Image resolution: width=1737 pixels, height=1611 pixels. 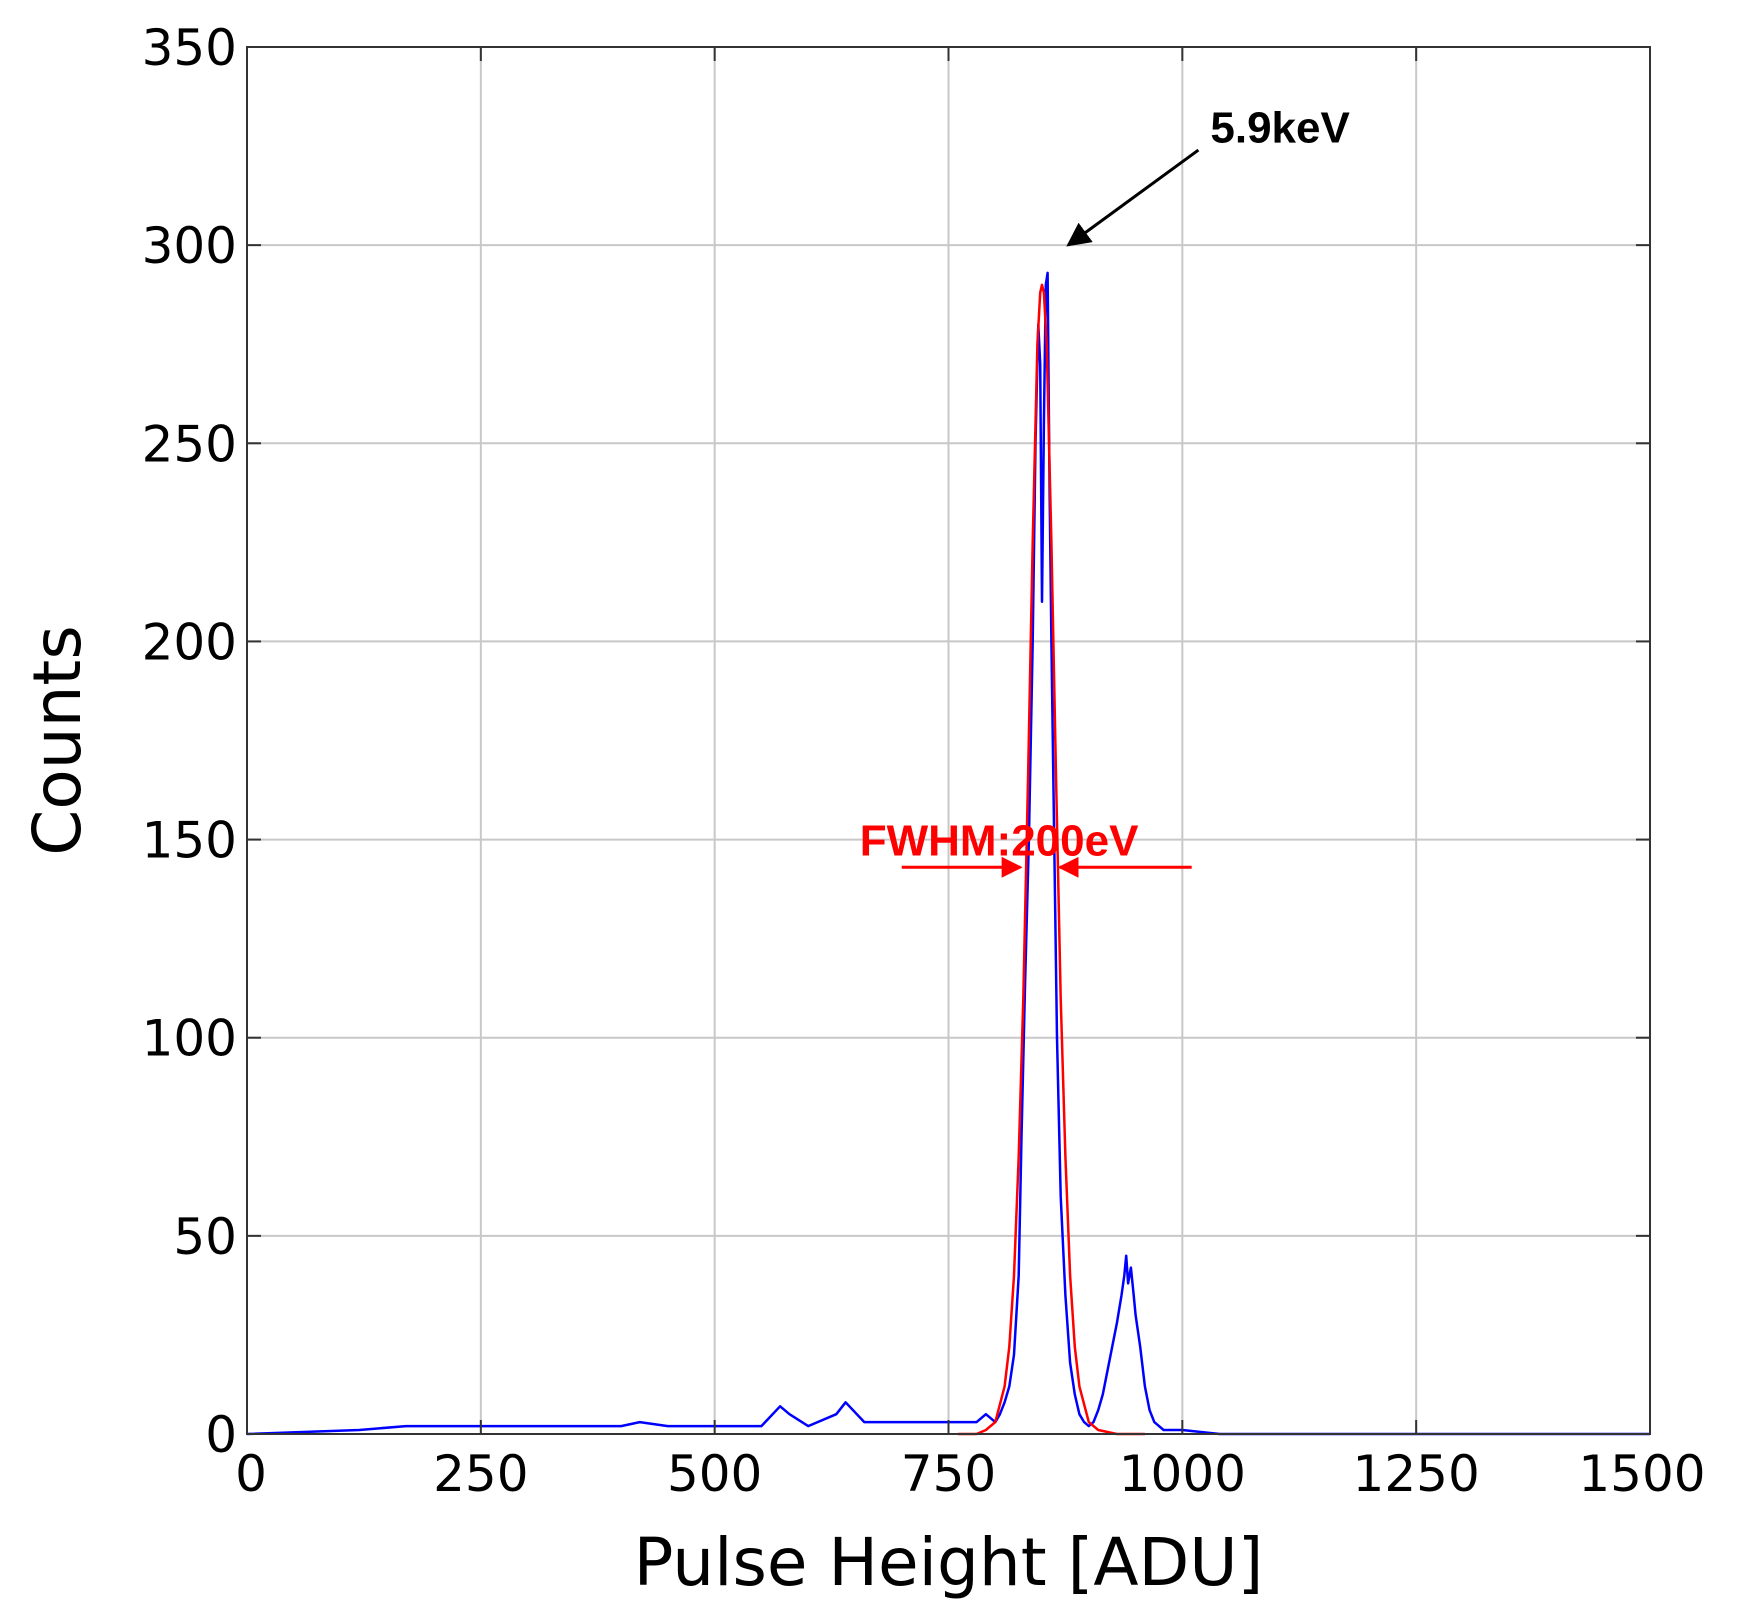 What do you see at coordinates (948, 1474) in the screenshot?
I see `x-tick-label: 750` at bounding box center [948, 1474].